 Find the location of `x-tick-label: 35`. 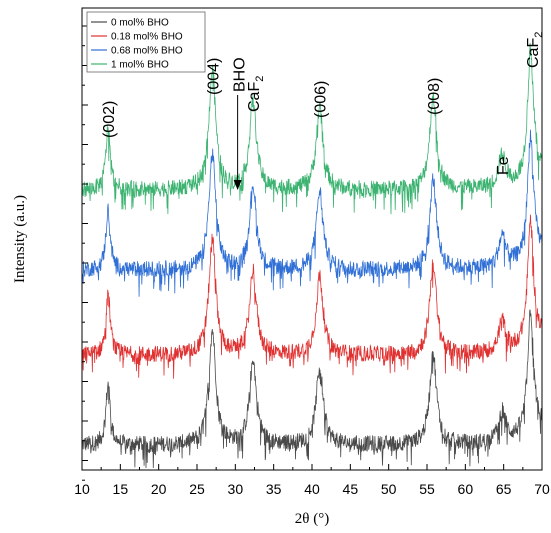

x-tick-label: 35 is located at coordinates (274, 489).